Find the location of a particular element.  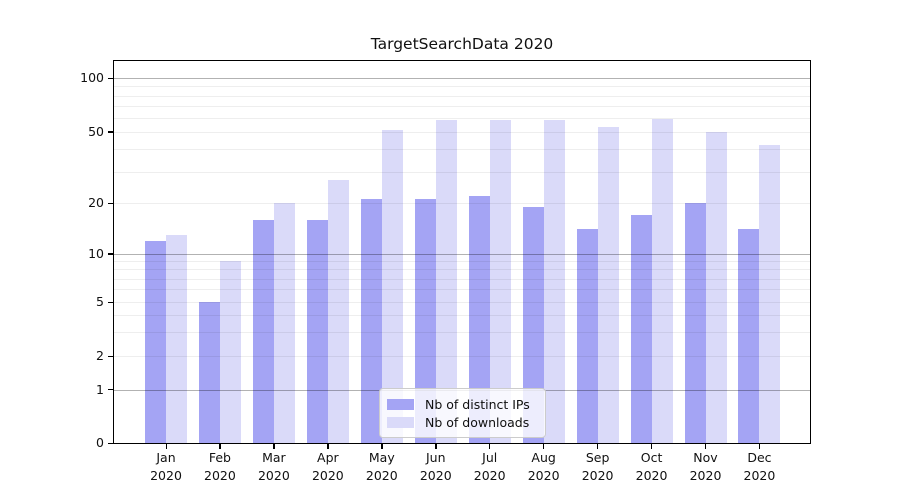

x-tick-month: Jun is located at coordinates (435, 457).